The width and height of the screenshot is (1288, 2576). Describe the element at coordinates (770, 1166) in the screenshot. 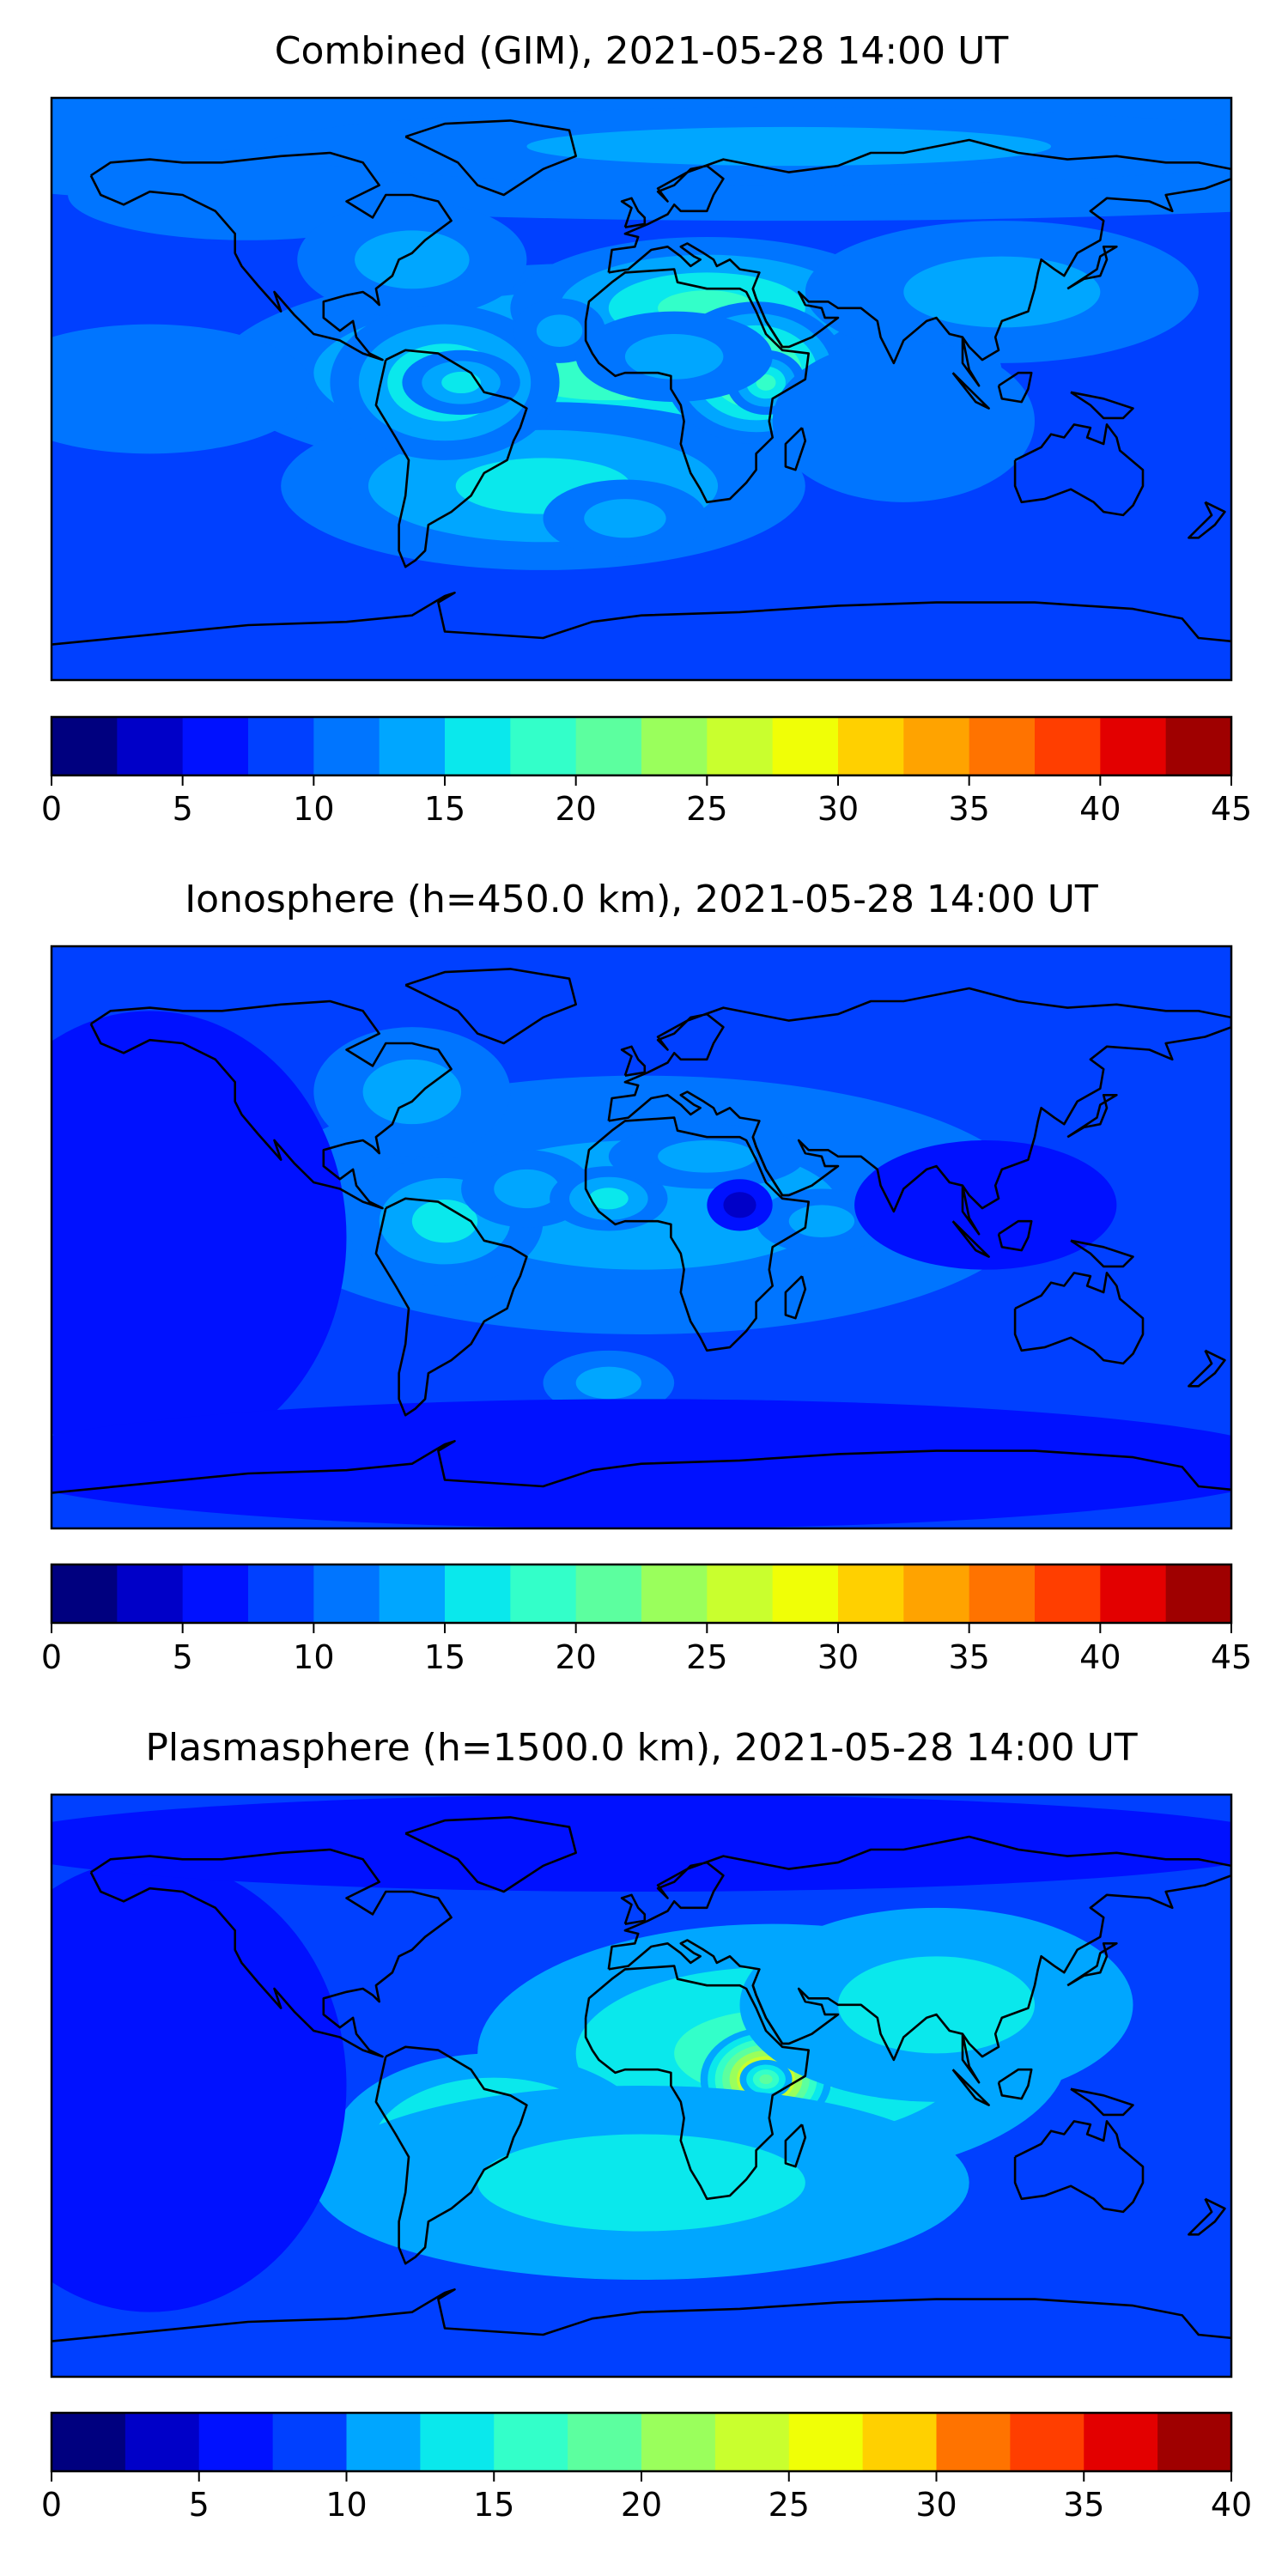

I see `coastline-arabia-sea-closure` at that location.